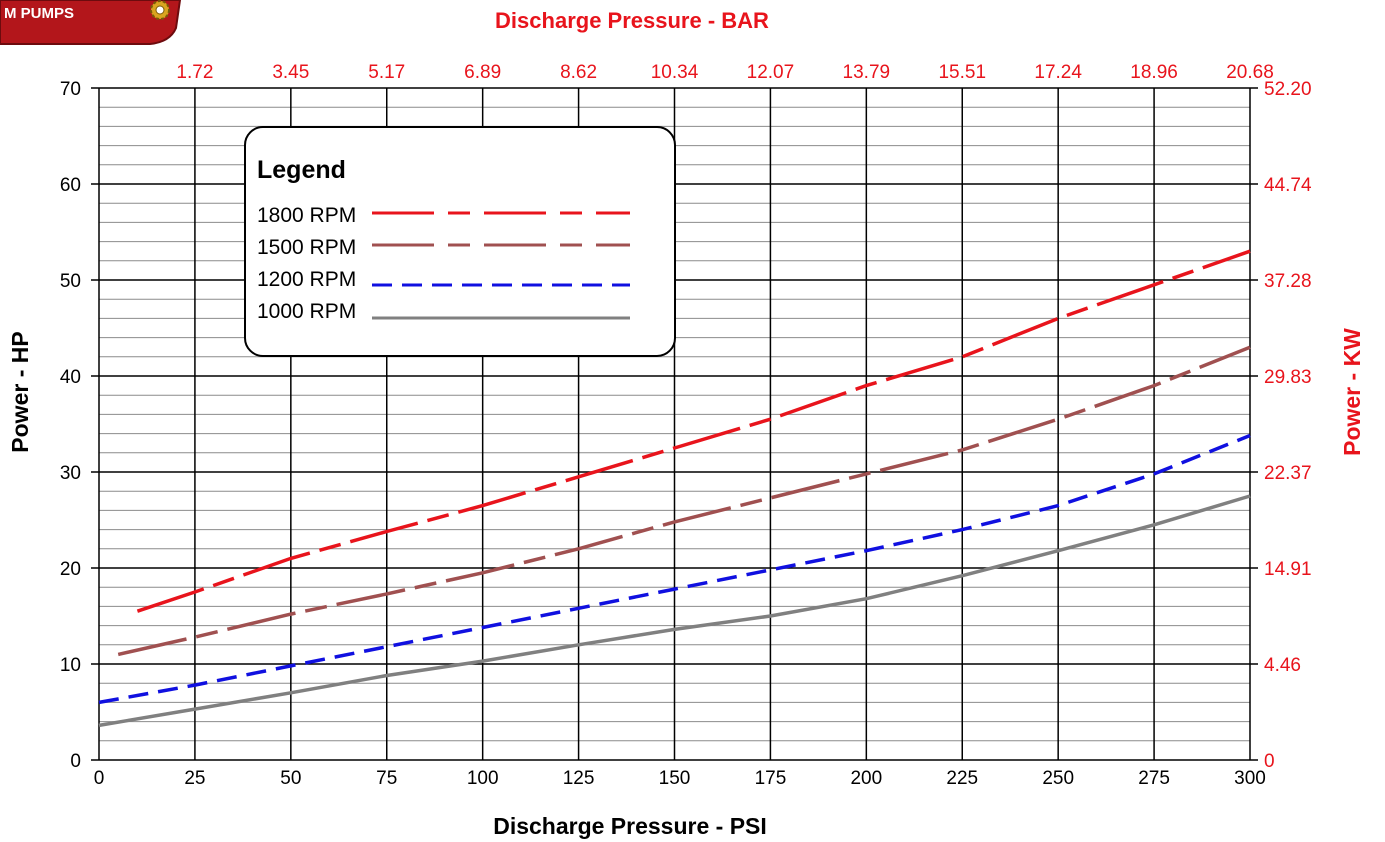  I want to click on top-tick-label: 1.72, so click(194, 72).